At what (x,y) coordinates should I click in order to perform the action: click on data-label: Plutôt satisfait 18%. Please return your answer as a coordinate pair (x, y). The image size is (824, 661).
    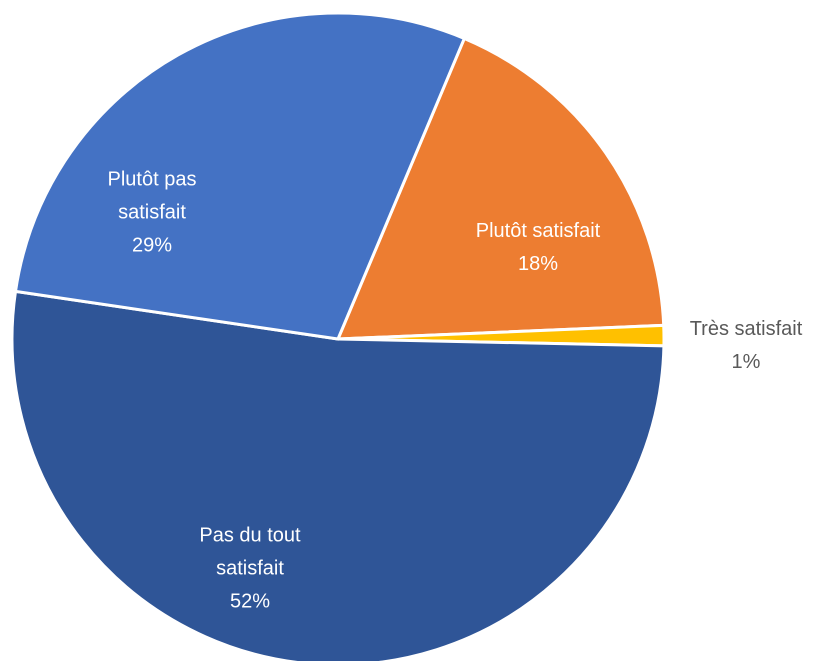
    Looking at the image, I should click on (538, 248).